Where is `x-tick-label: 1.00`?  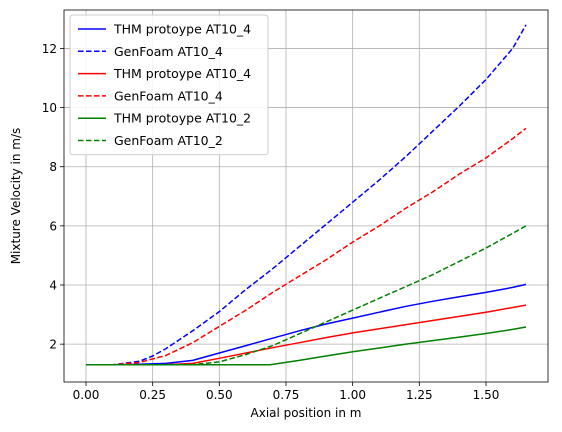 x-tick-label: 1.00 is located at coordinates (352, 395).